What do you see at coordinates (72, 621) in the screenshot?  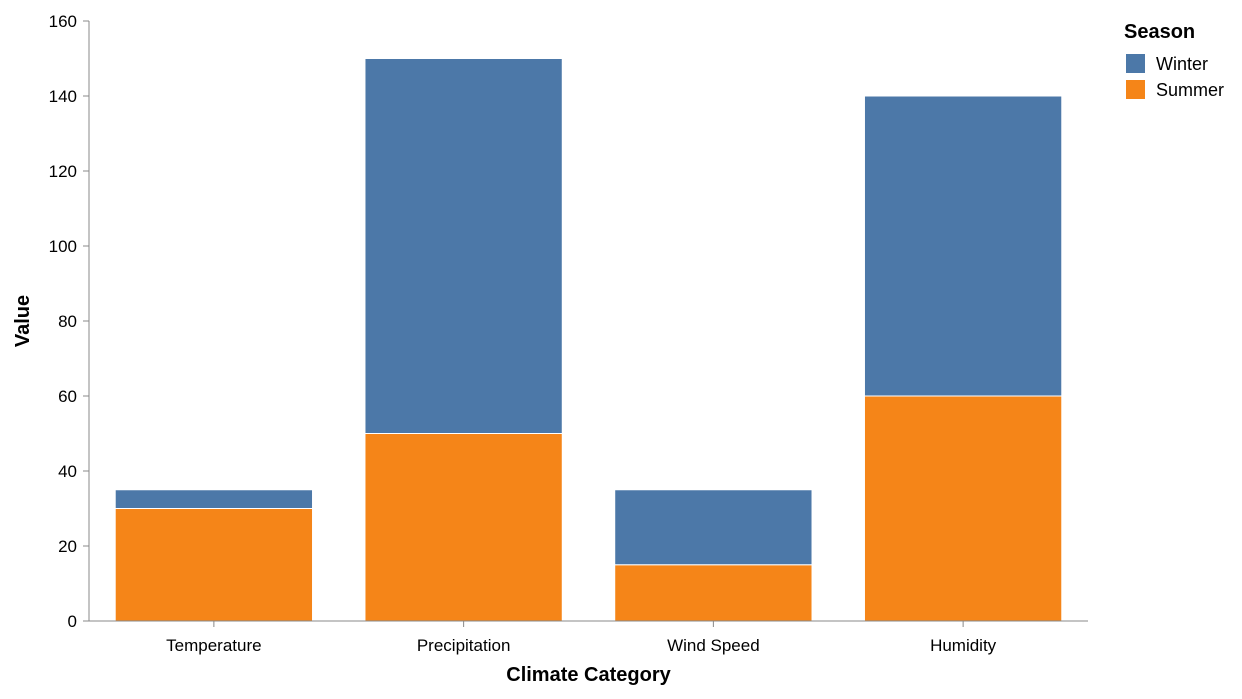 I see `y-tick-label: 0` at bounding box center [72, 621].